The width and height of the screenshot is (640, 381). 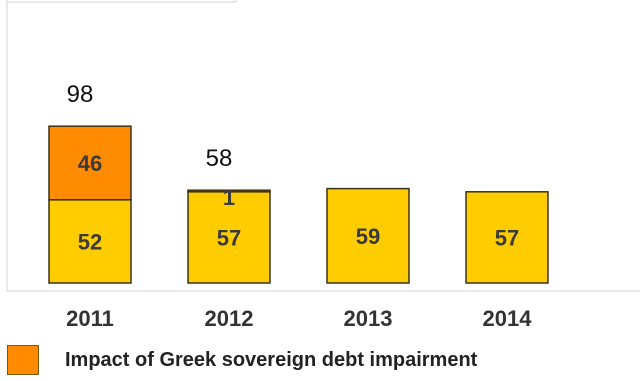 I want to click on x-tick-2013: 2013, so click(x=368, y=318).